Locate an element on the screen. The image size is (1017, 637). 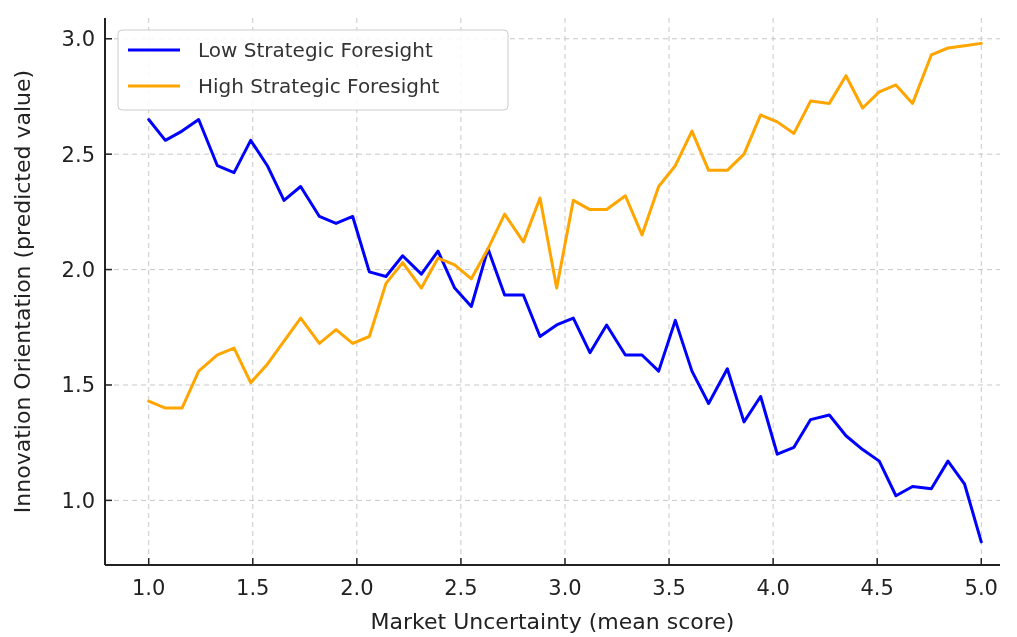
y-tick-label: 2.5 is located at coordinates (78, 154).